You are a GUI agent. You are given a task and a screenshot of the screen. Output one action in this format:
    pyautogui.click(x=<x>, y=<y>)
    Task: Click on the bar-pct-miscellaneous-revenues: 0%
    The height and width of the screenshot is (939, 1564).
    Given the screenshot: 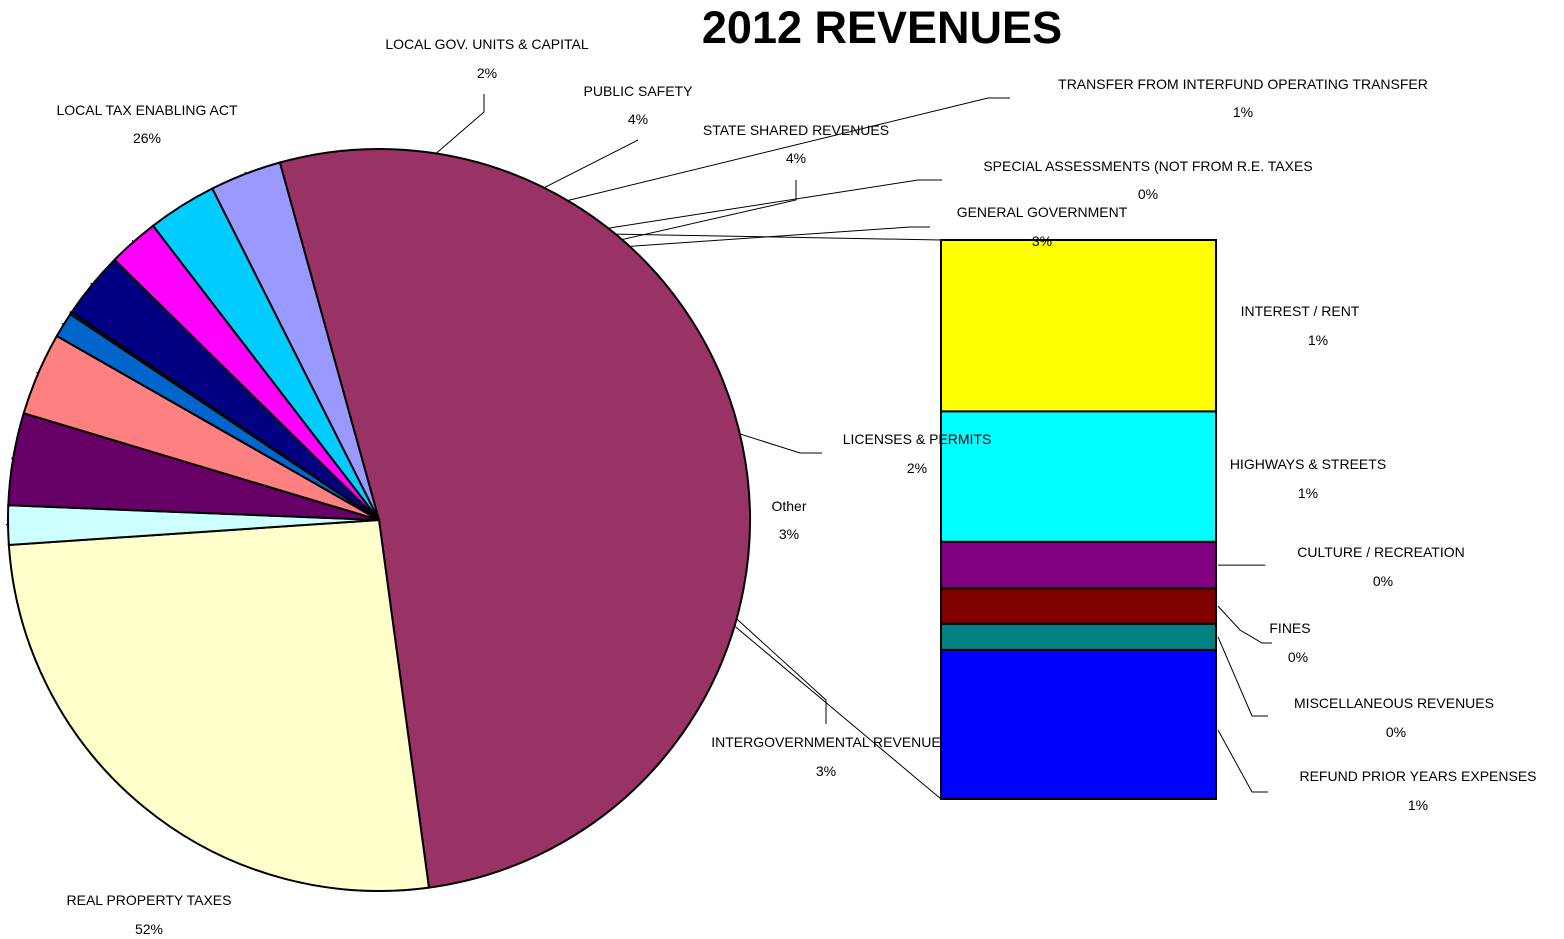 What is the action you would take?
    pyautogui.click(x=1396, y=732)
    